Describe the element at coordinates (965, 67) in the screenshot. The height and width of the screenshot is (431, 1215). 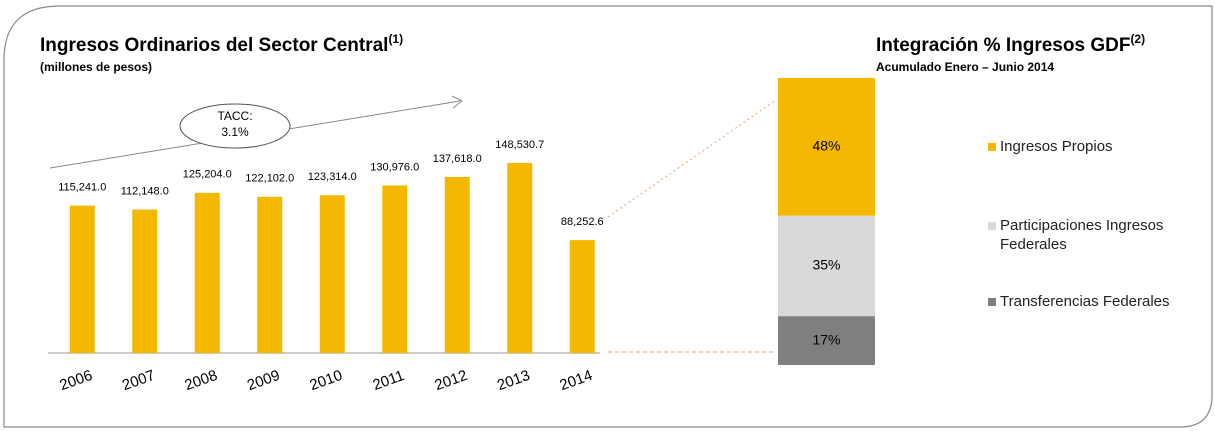
I see `chart-subtitle: Acumulado Enero – Junio 2014` at that location.